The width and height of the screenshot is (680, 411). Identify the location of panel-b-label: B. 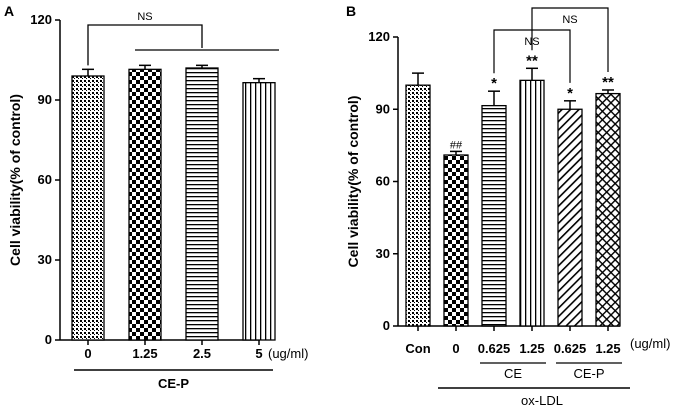
(351, 11).